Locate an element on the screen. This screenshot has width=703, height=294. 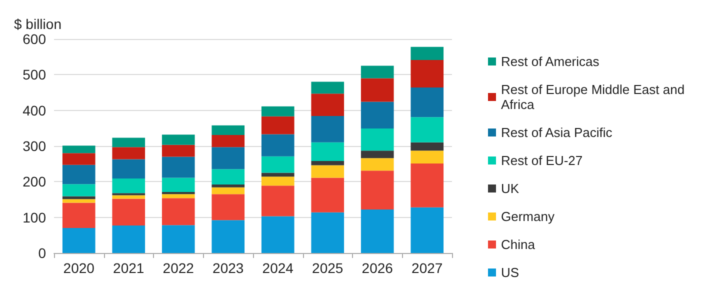
x-tick-label: 2021 is located at coordinates (128, 268).